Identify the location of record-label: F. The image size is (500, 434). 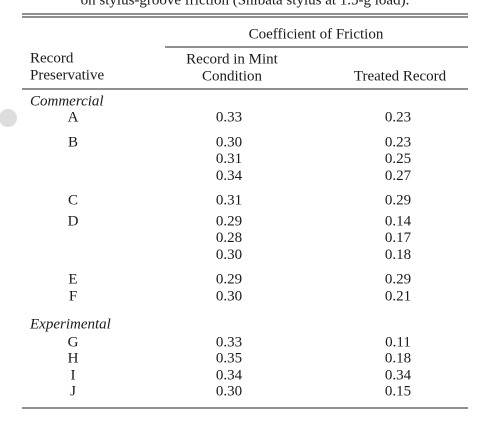
(73, 296).